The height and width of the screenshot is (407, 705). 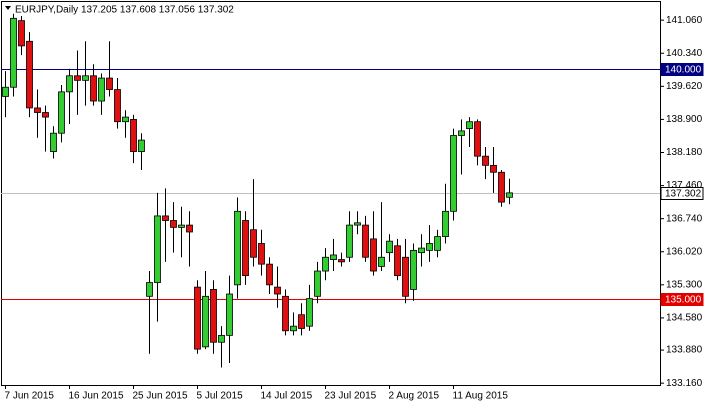 What do you see at coordinates (684, 86) in the screenshot?
I see `y-tick-label: 139.620` at bounding box center [684, 86].